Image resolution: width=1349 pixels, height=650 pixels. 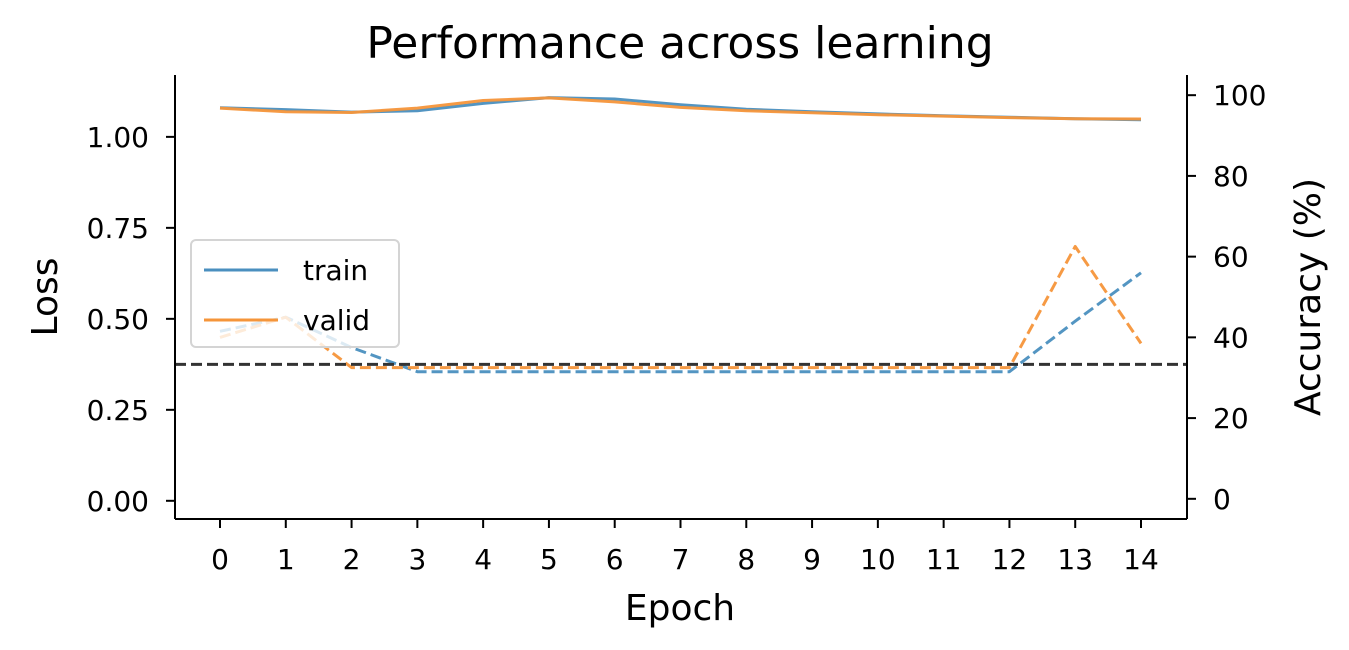 What do you see at coordinates (681, 559) in the screenshot?
I see `x-tick-label: 7` at bounding box center [681, 559].